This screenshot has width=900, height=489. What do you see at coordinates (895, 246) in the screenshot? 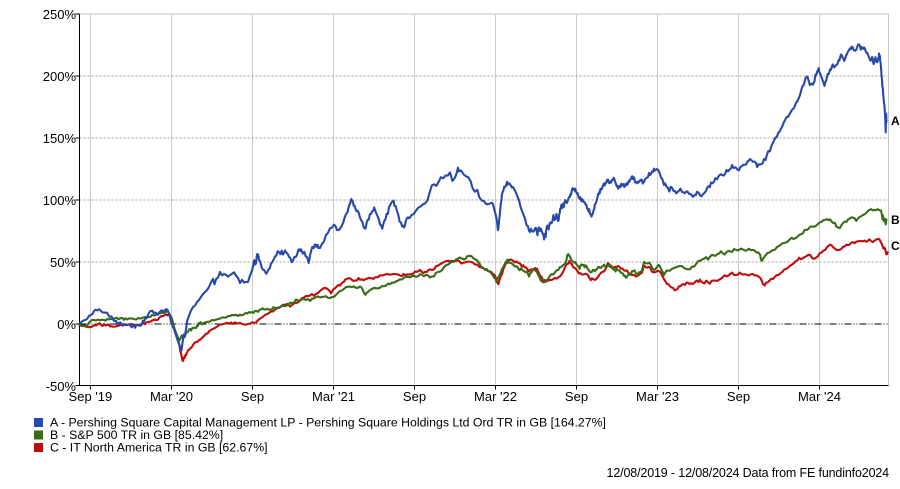
I see `svg-text: C` at bounding box center [895, 246].